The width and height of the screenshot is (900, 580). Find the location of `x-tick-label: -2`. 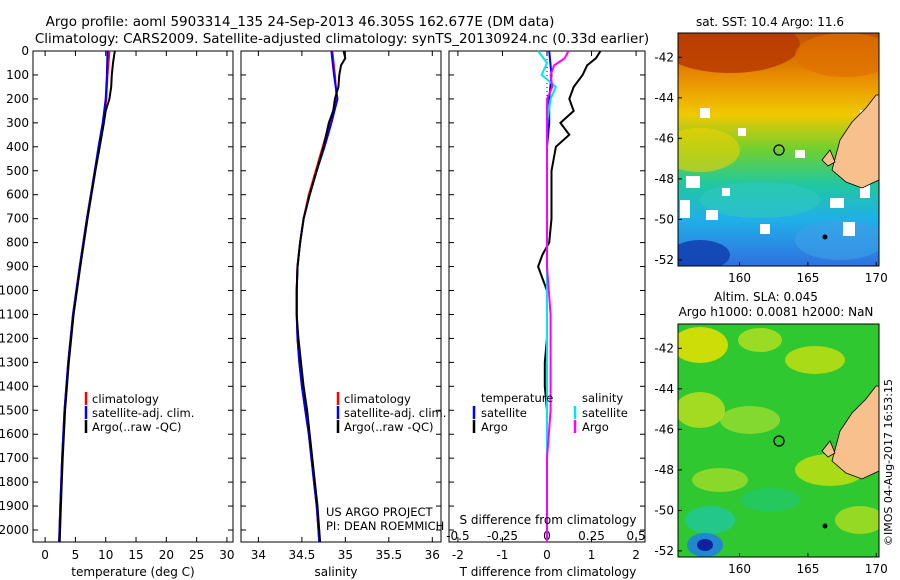

x-tick-label: -2 is located at coordinates (458, 555).